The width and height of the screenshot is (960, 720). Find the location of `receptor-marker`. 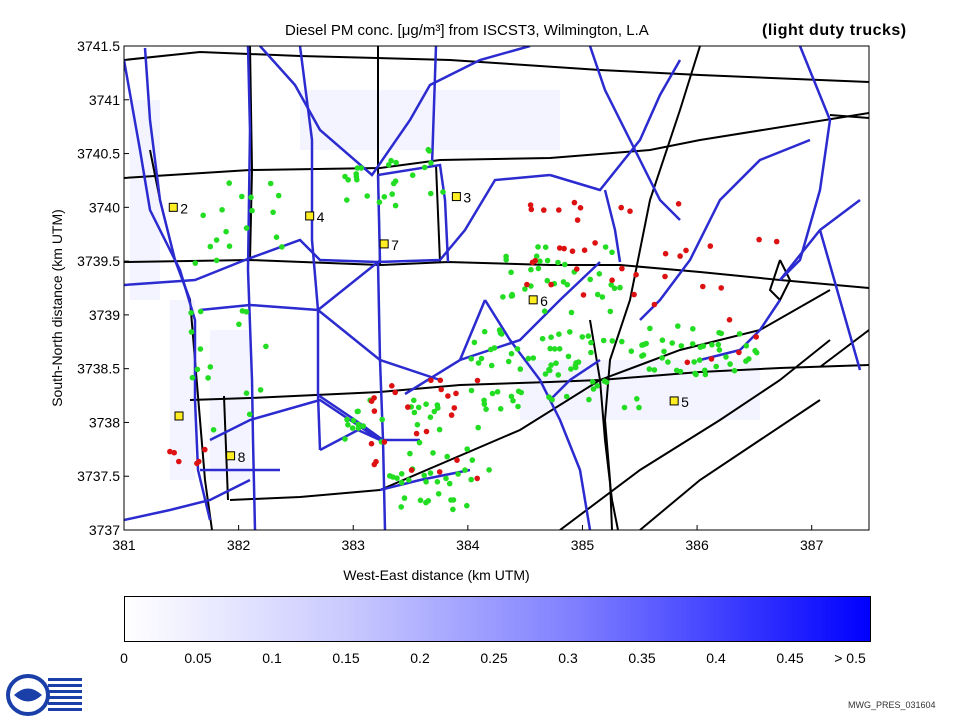

receptor-marker is located at coordinates (533, 300).